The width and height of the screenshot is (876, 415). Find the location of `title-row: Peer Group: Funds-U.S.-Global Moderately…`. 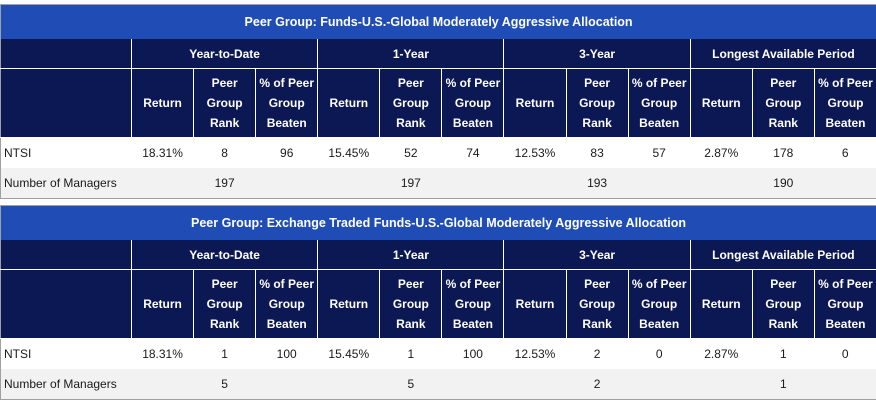

title-row: Peer Group: Funds-U.S.-Global Moderately… is located at coordinates (438, 21).